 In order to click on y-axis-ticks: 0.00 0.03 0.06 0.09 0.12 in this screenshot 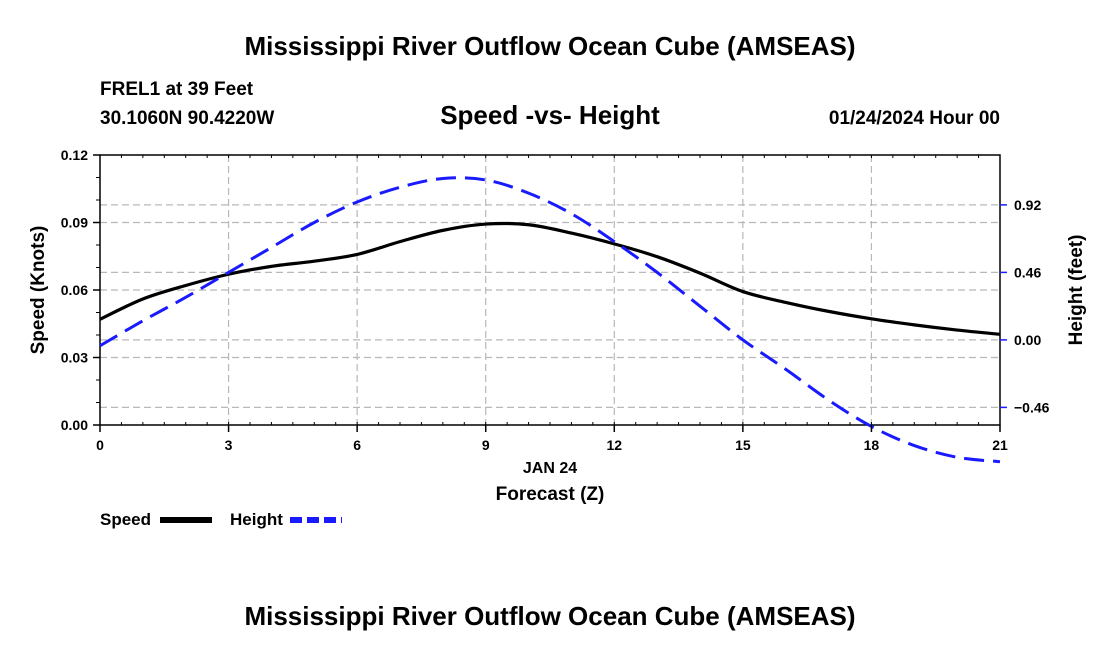, I will do `click(80, 290)`.